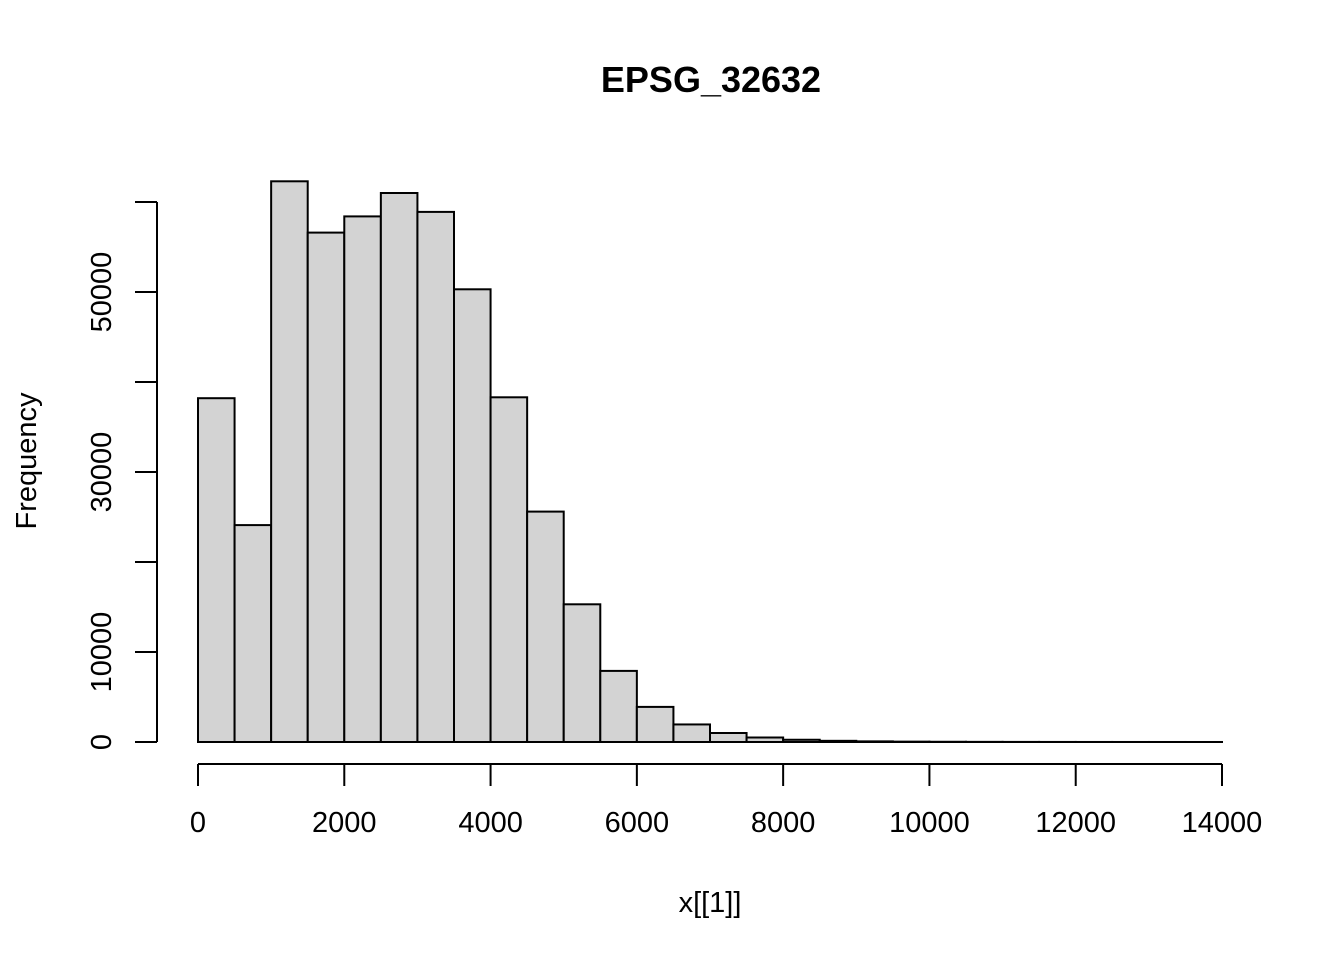  What do you see at coordinates (102, 292) in the screenshot?
I see `y-tick-label: 50000` at bounding box center [102, 292].